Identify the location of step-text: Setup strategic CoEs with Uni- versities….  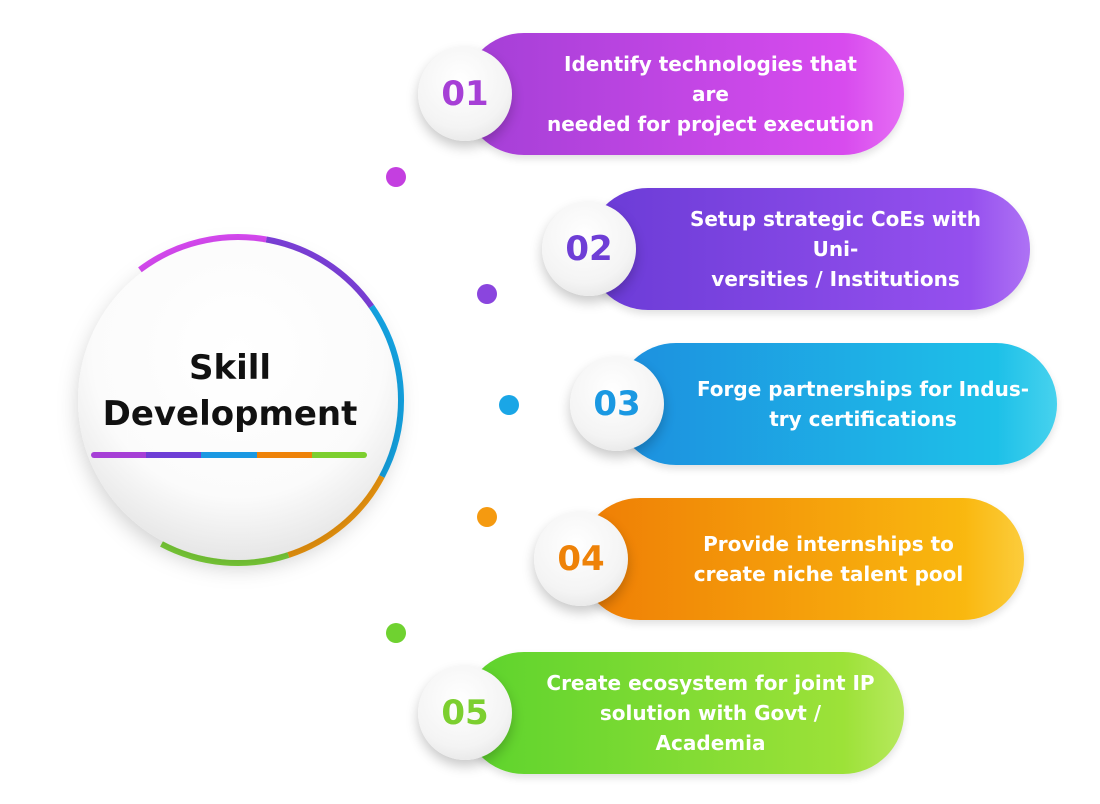
(835, 249).